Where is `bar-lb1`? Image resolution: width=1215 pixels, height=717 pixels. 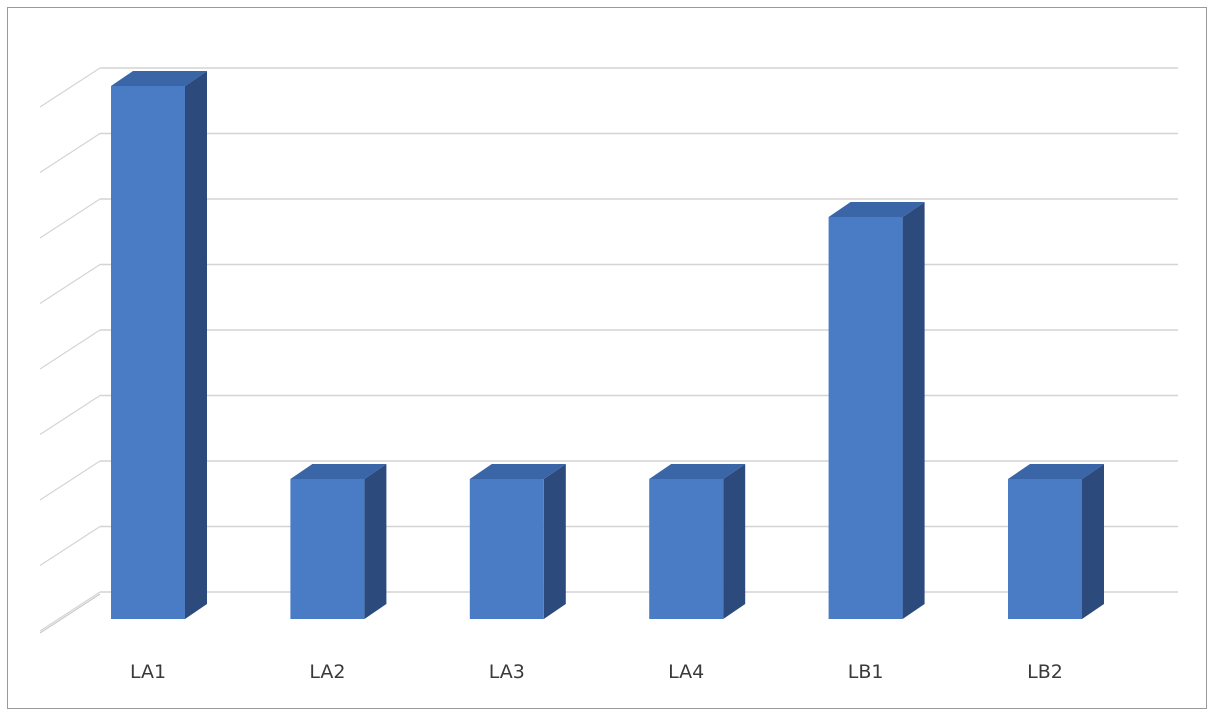 bar-lb1 is located at coordinates (876, 410).